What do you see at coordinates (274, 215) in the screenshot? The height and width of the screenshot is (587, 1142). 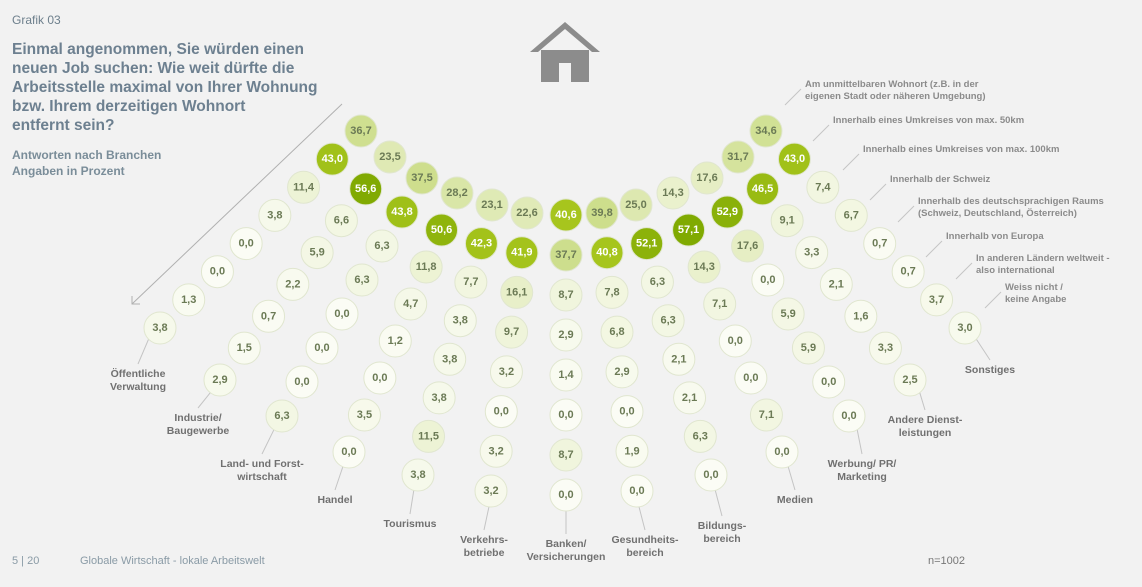 I see `value-label: 3,8` at bounding box center [274, 215].